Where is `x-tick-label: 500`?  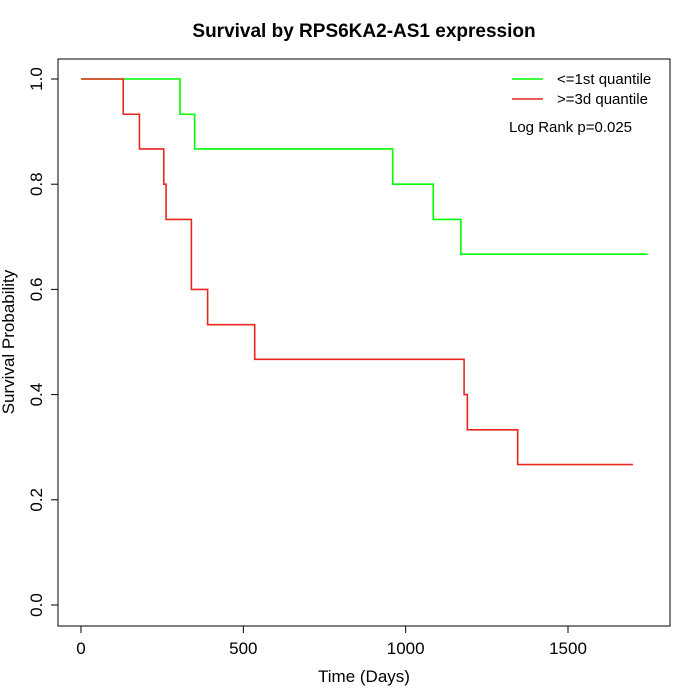
x-tick-label: 500 is located at coordinates (243, 648).